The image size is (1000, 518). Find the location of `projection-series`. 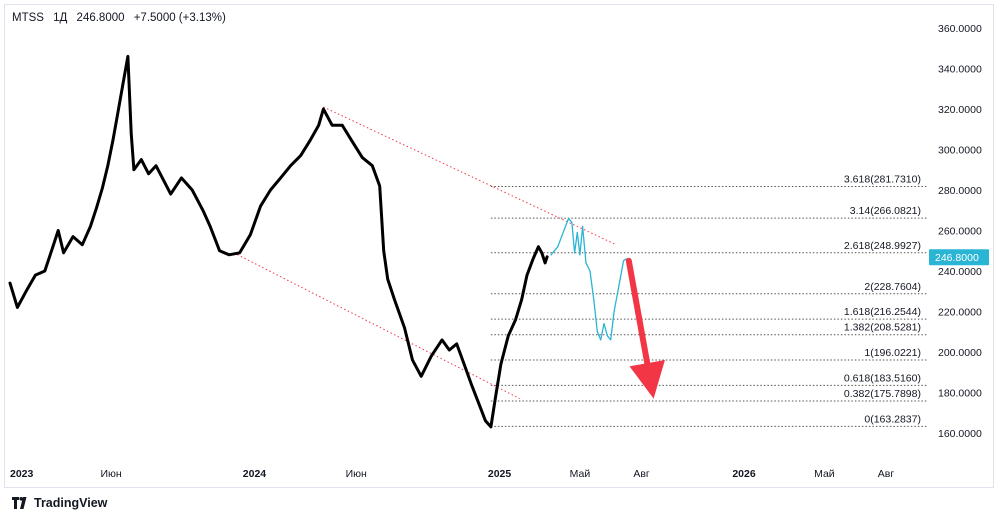

projection-series is located at coordinates (588, 279).